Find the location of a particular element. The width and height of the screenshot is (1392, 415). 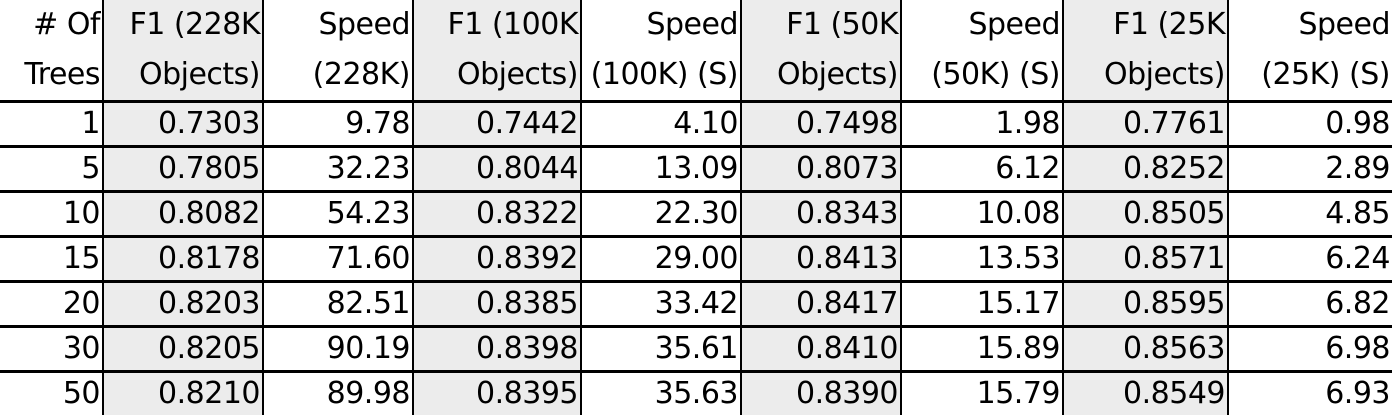

cell-f1-50k: 0.8417 is located at coordinates (821, 304).